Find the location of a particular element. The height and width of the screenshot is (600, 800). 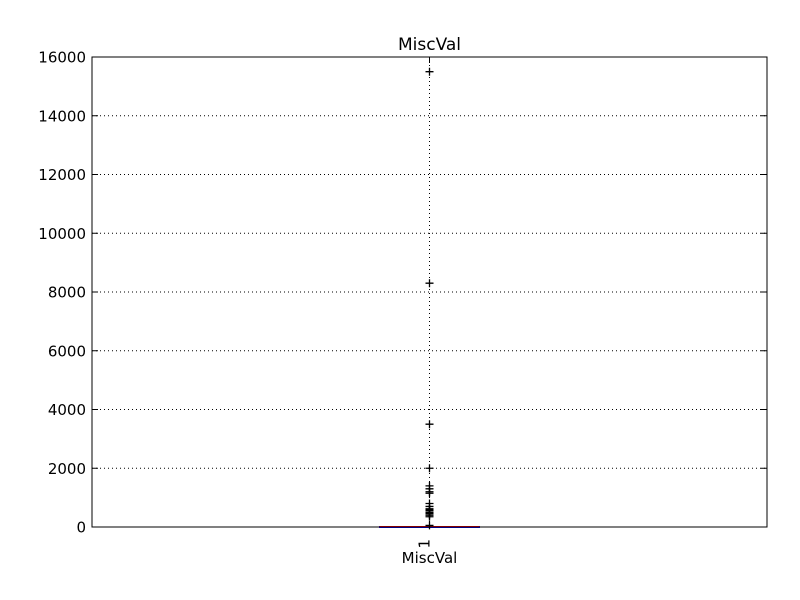

y-tick-label: 2000 is located at coordinates (67, 469).